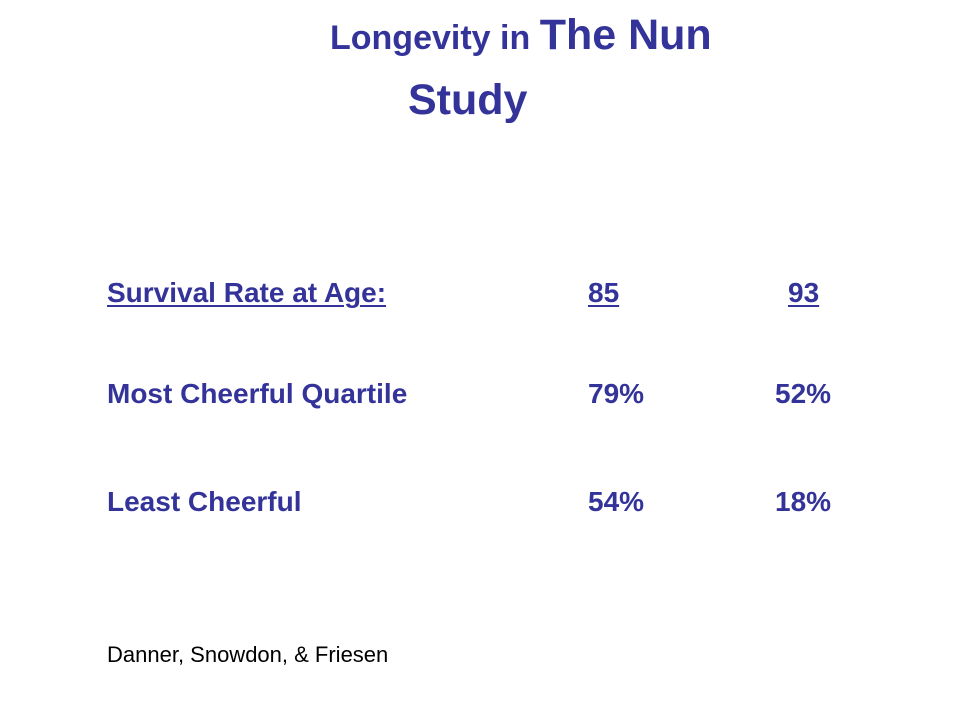  I want to click on table-cell: 54%, so click(616, 501).